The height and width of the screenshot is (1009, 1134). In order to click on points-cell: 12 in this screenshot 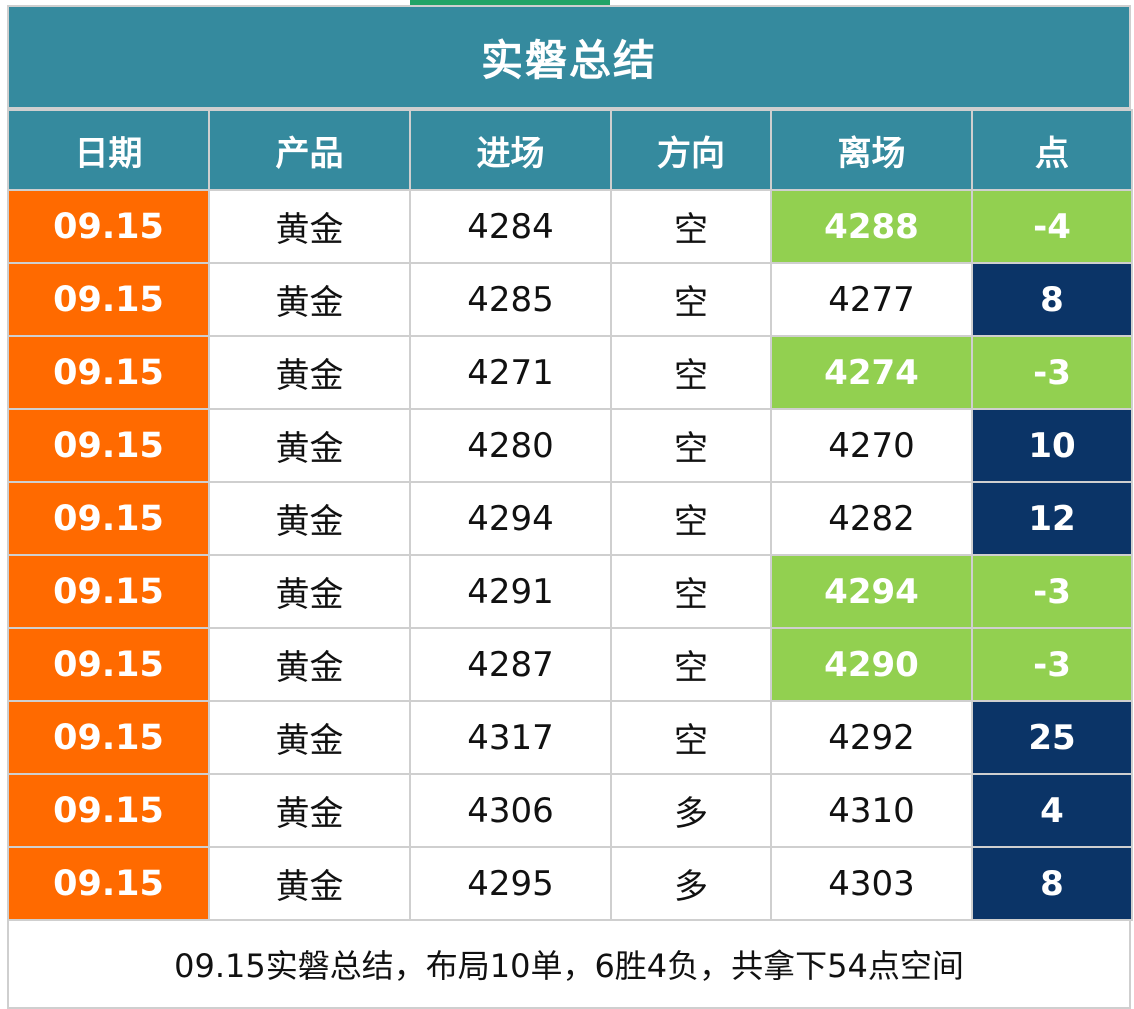, I will do `click(1052, 518)`.